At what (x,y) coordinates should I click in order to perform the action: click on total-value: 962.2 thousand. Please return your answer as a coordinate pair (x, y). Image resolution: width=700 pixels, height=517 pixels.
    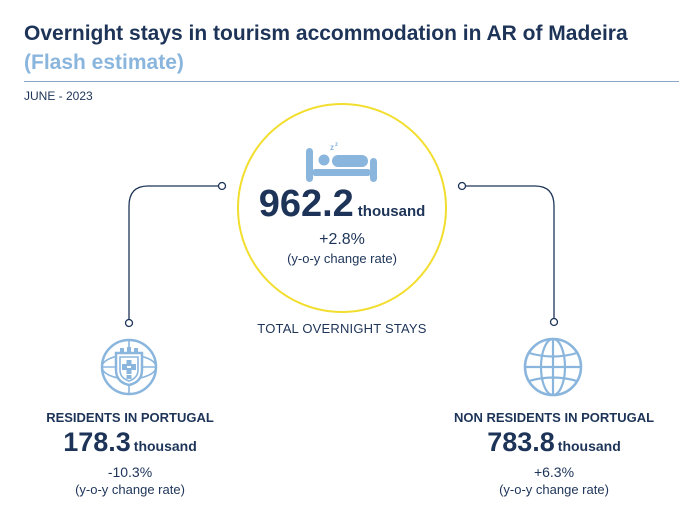
    Looking at the image, I should click on (342, 204).